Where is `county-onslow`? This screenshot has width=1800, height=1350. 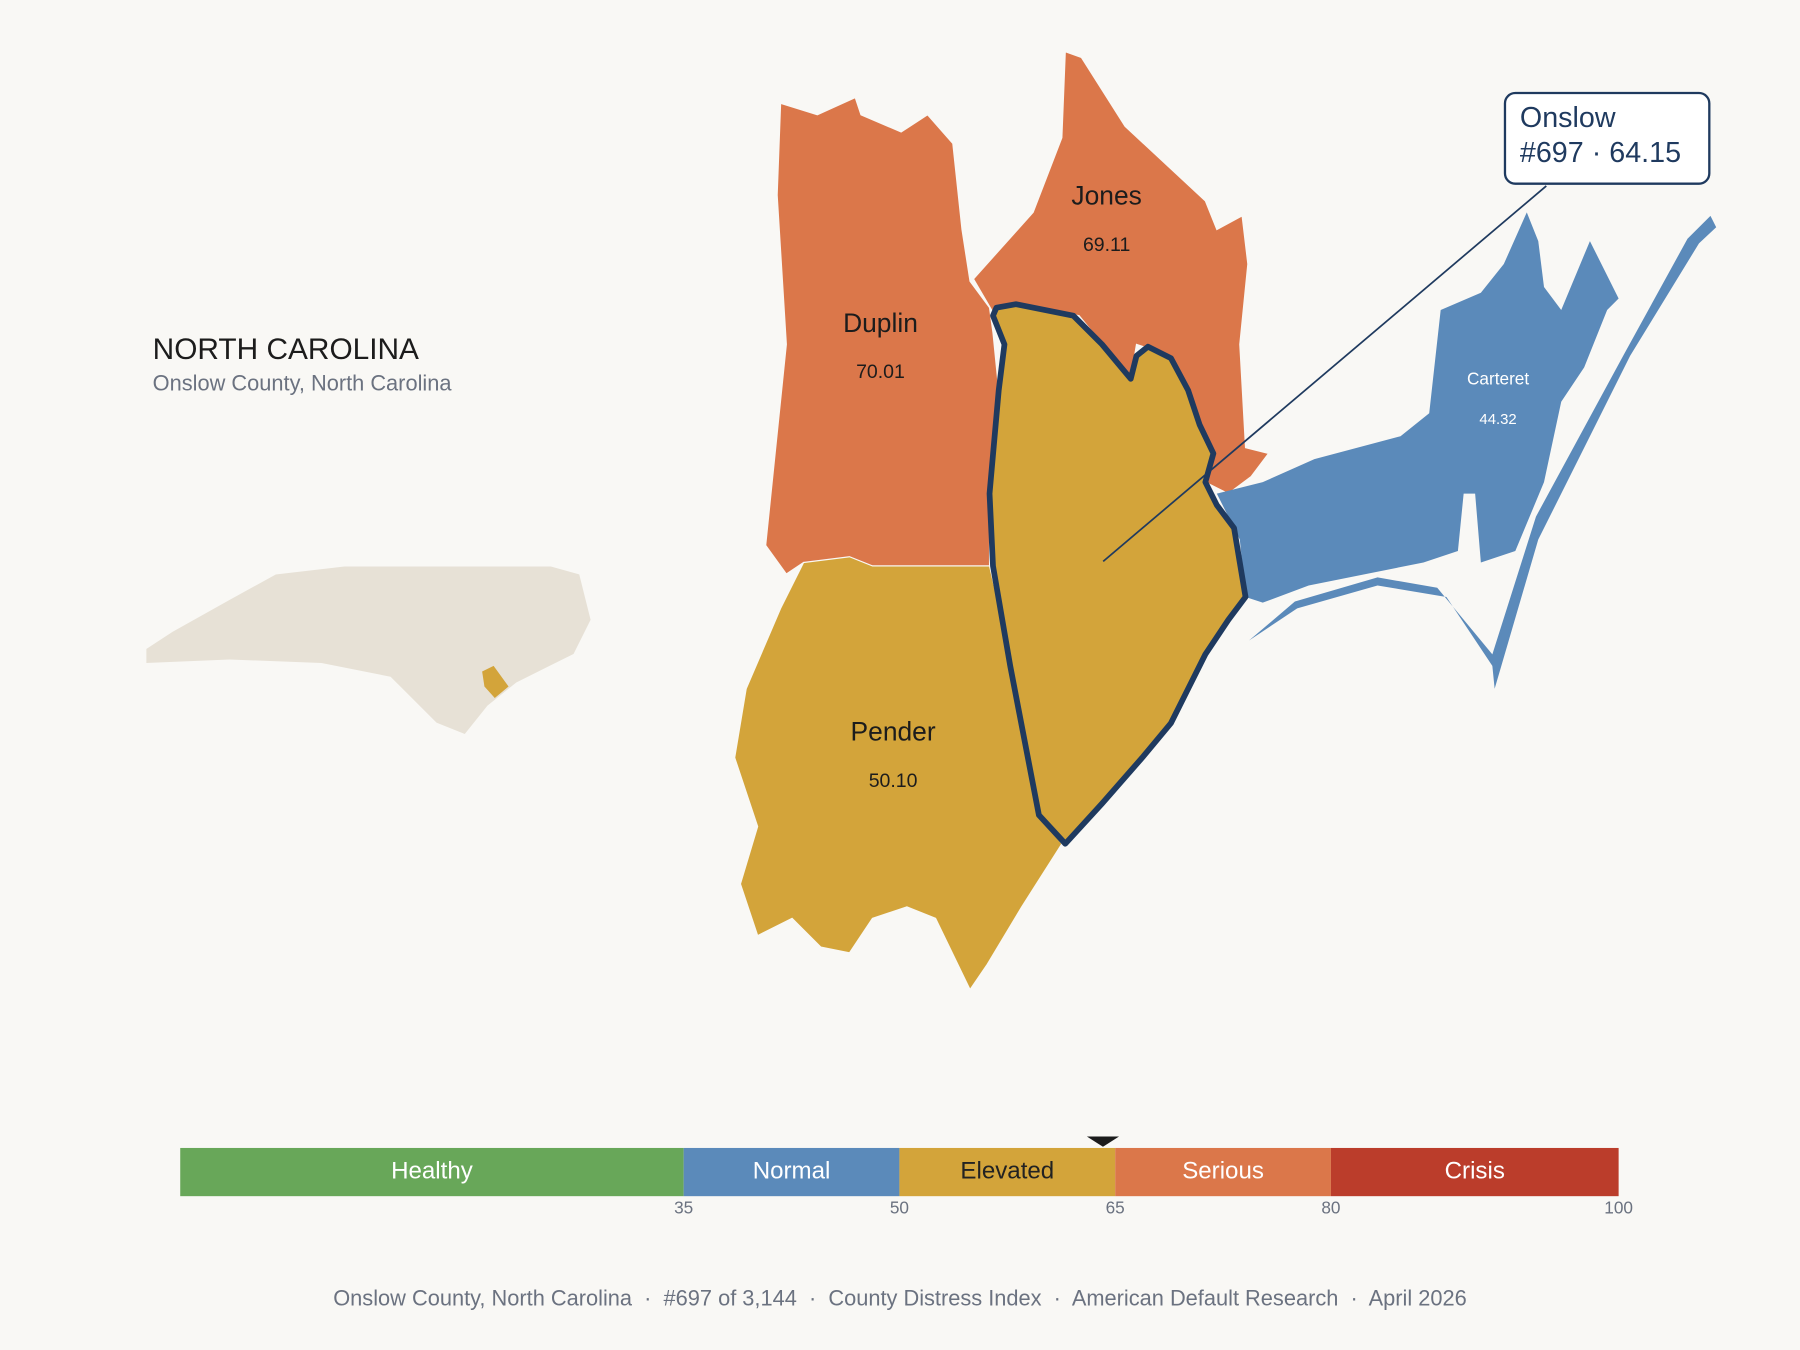 county-onslow is located at coordinates (1117, 574).